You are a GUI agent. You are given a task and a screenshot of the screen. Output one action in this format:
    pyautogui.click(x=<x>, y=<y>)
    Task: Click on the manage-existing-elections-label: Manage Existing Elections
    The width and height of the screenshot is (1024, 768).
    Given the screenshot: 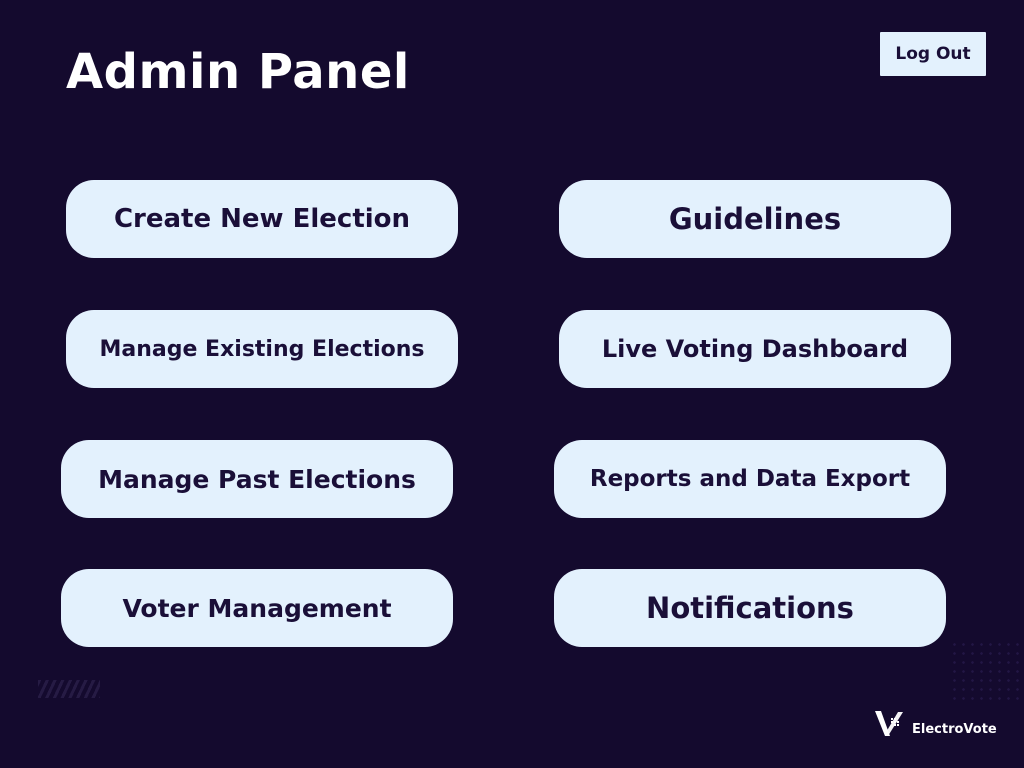 What is the action you would take?
    pyautogui.click(x=262, y=349)
    